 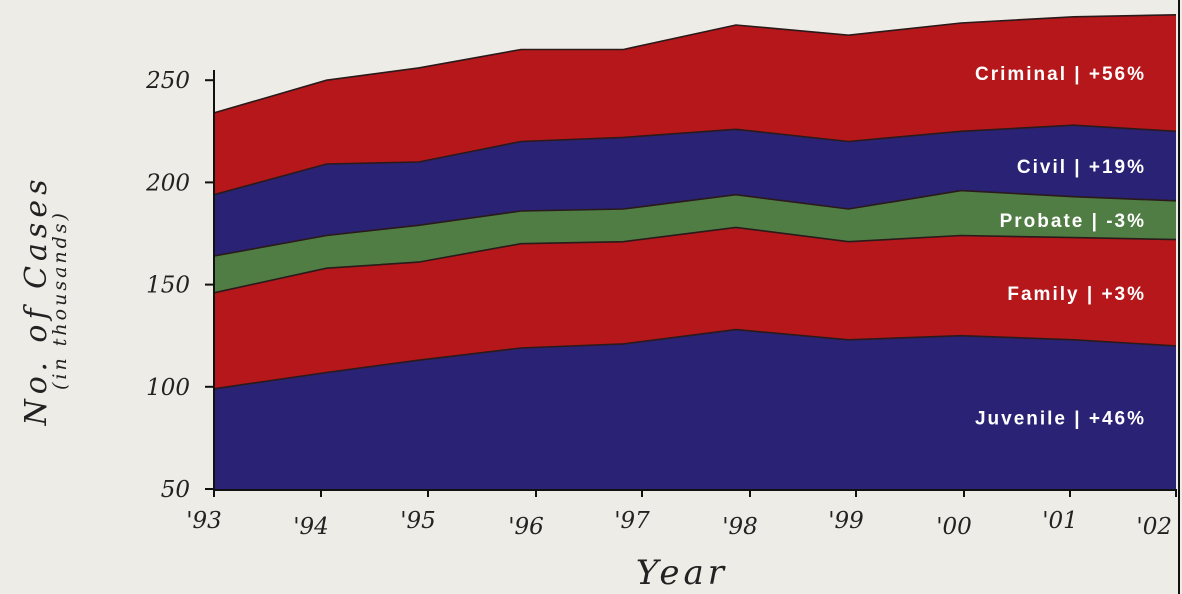 I want to click on y-axis: 50 100 150 200 250, so click(x=180, y=285).